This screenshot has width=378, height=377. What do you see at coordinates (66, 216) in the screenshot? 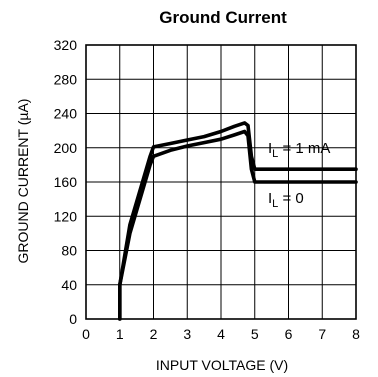
I see `y-tick-label: 120` at bounding box center [66, 216].